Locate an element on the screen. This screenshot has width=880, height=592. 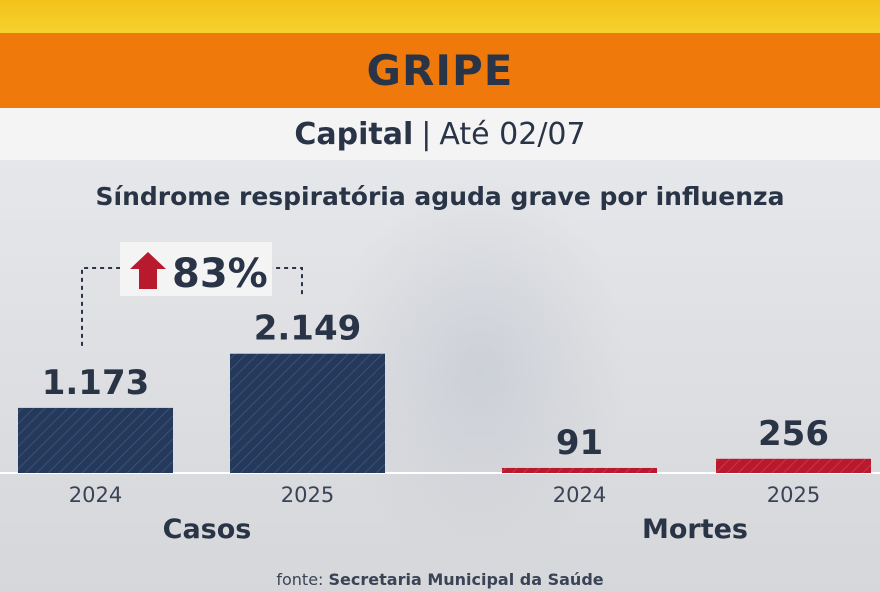
data-label: 2.149 is located at coordinates (308, 329).